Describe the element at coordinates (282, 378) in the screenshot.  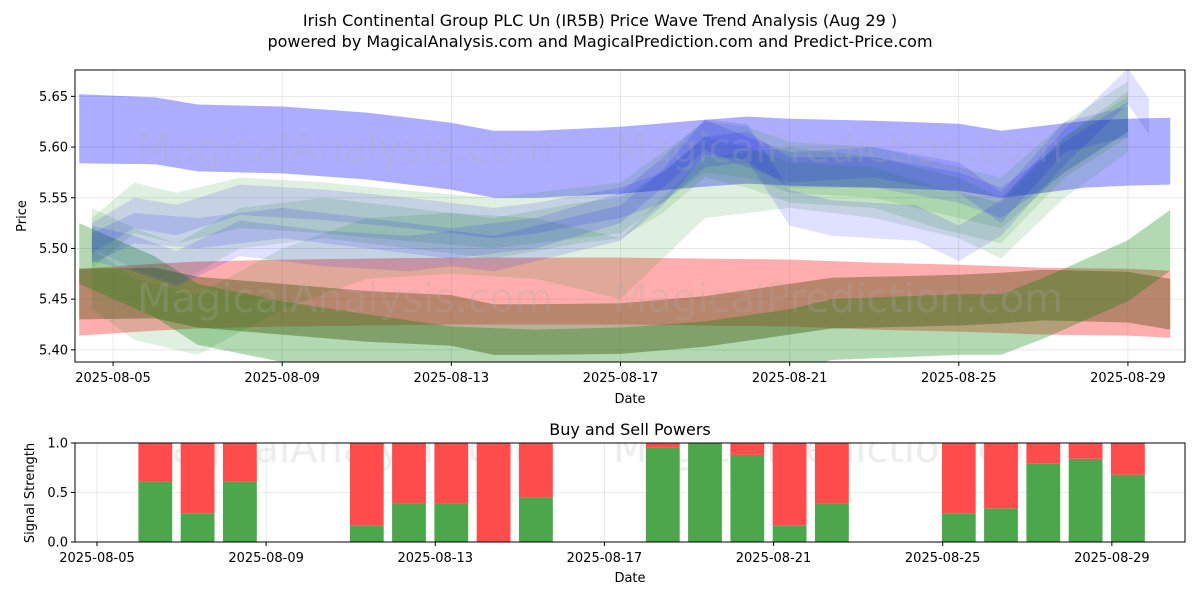
I see `price-xtick-label: 2025-08-09` at that location.